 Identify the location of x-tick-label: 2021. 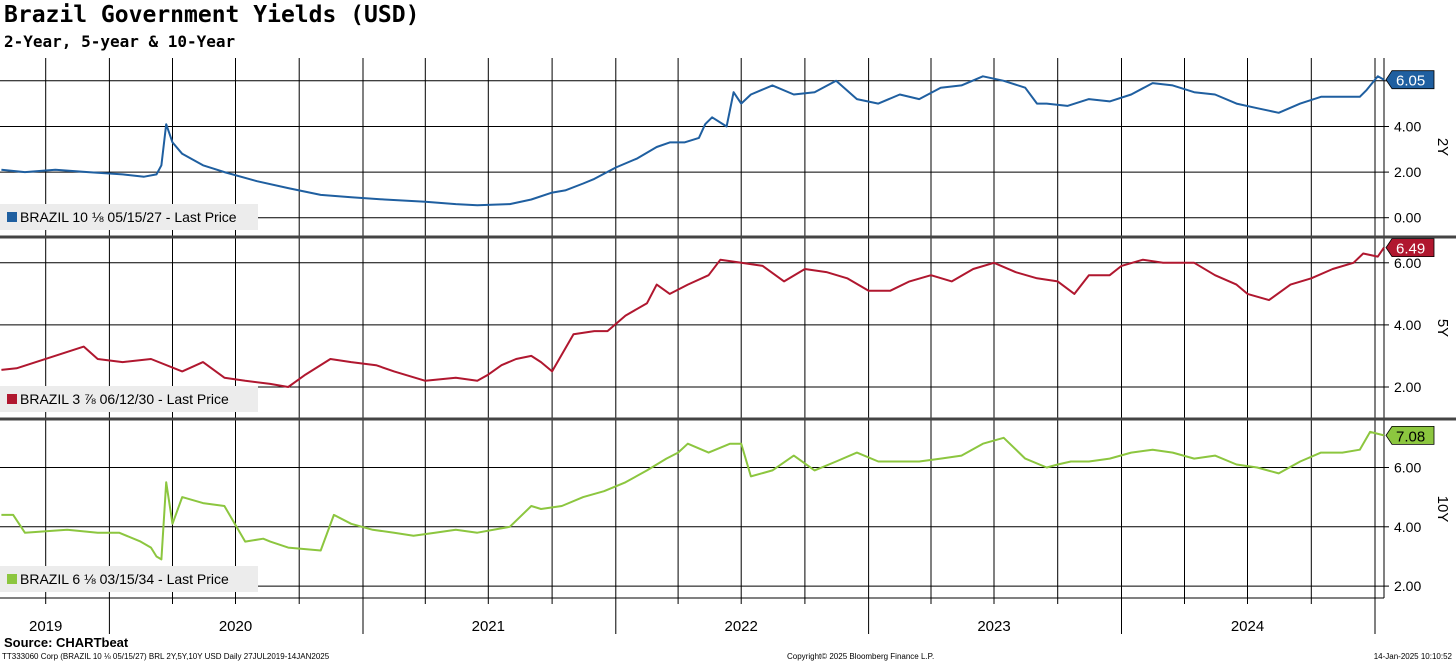
(488, 626).